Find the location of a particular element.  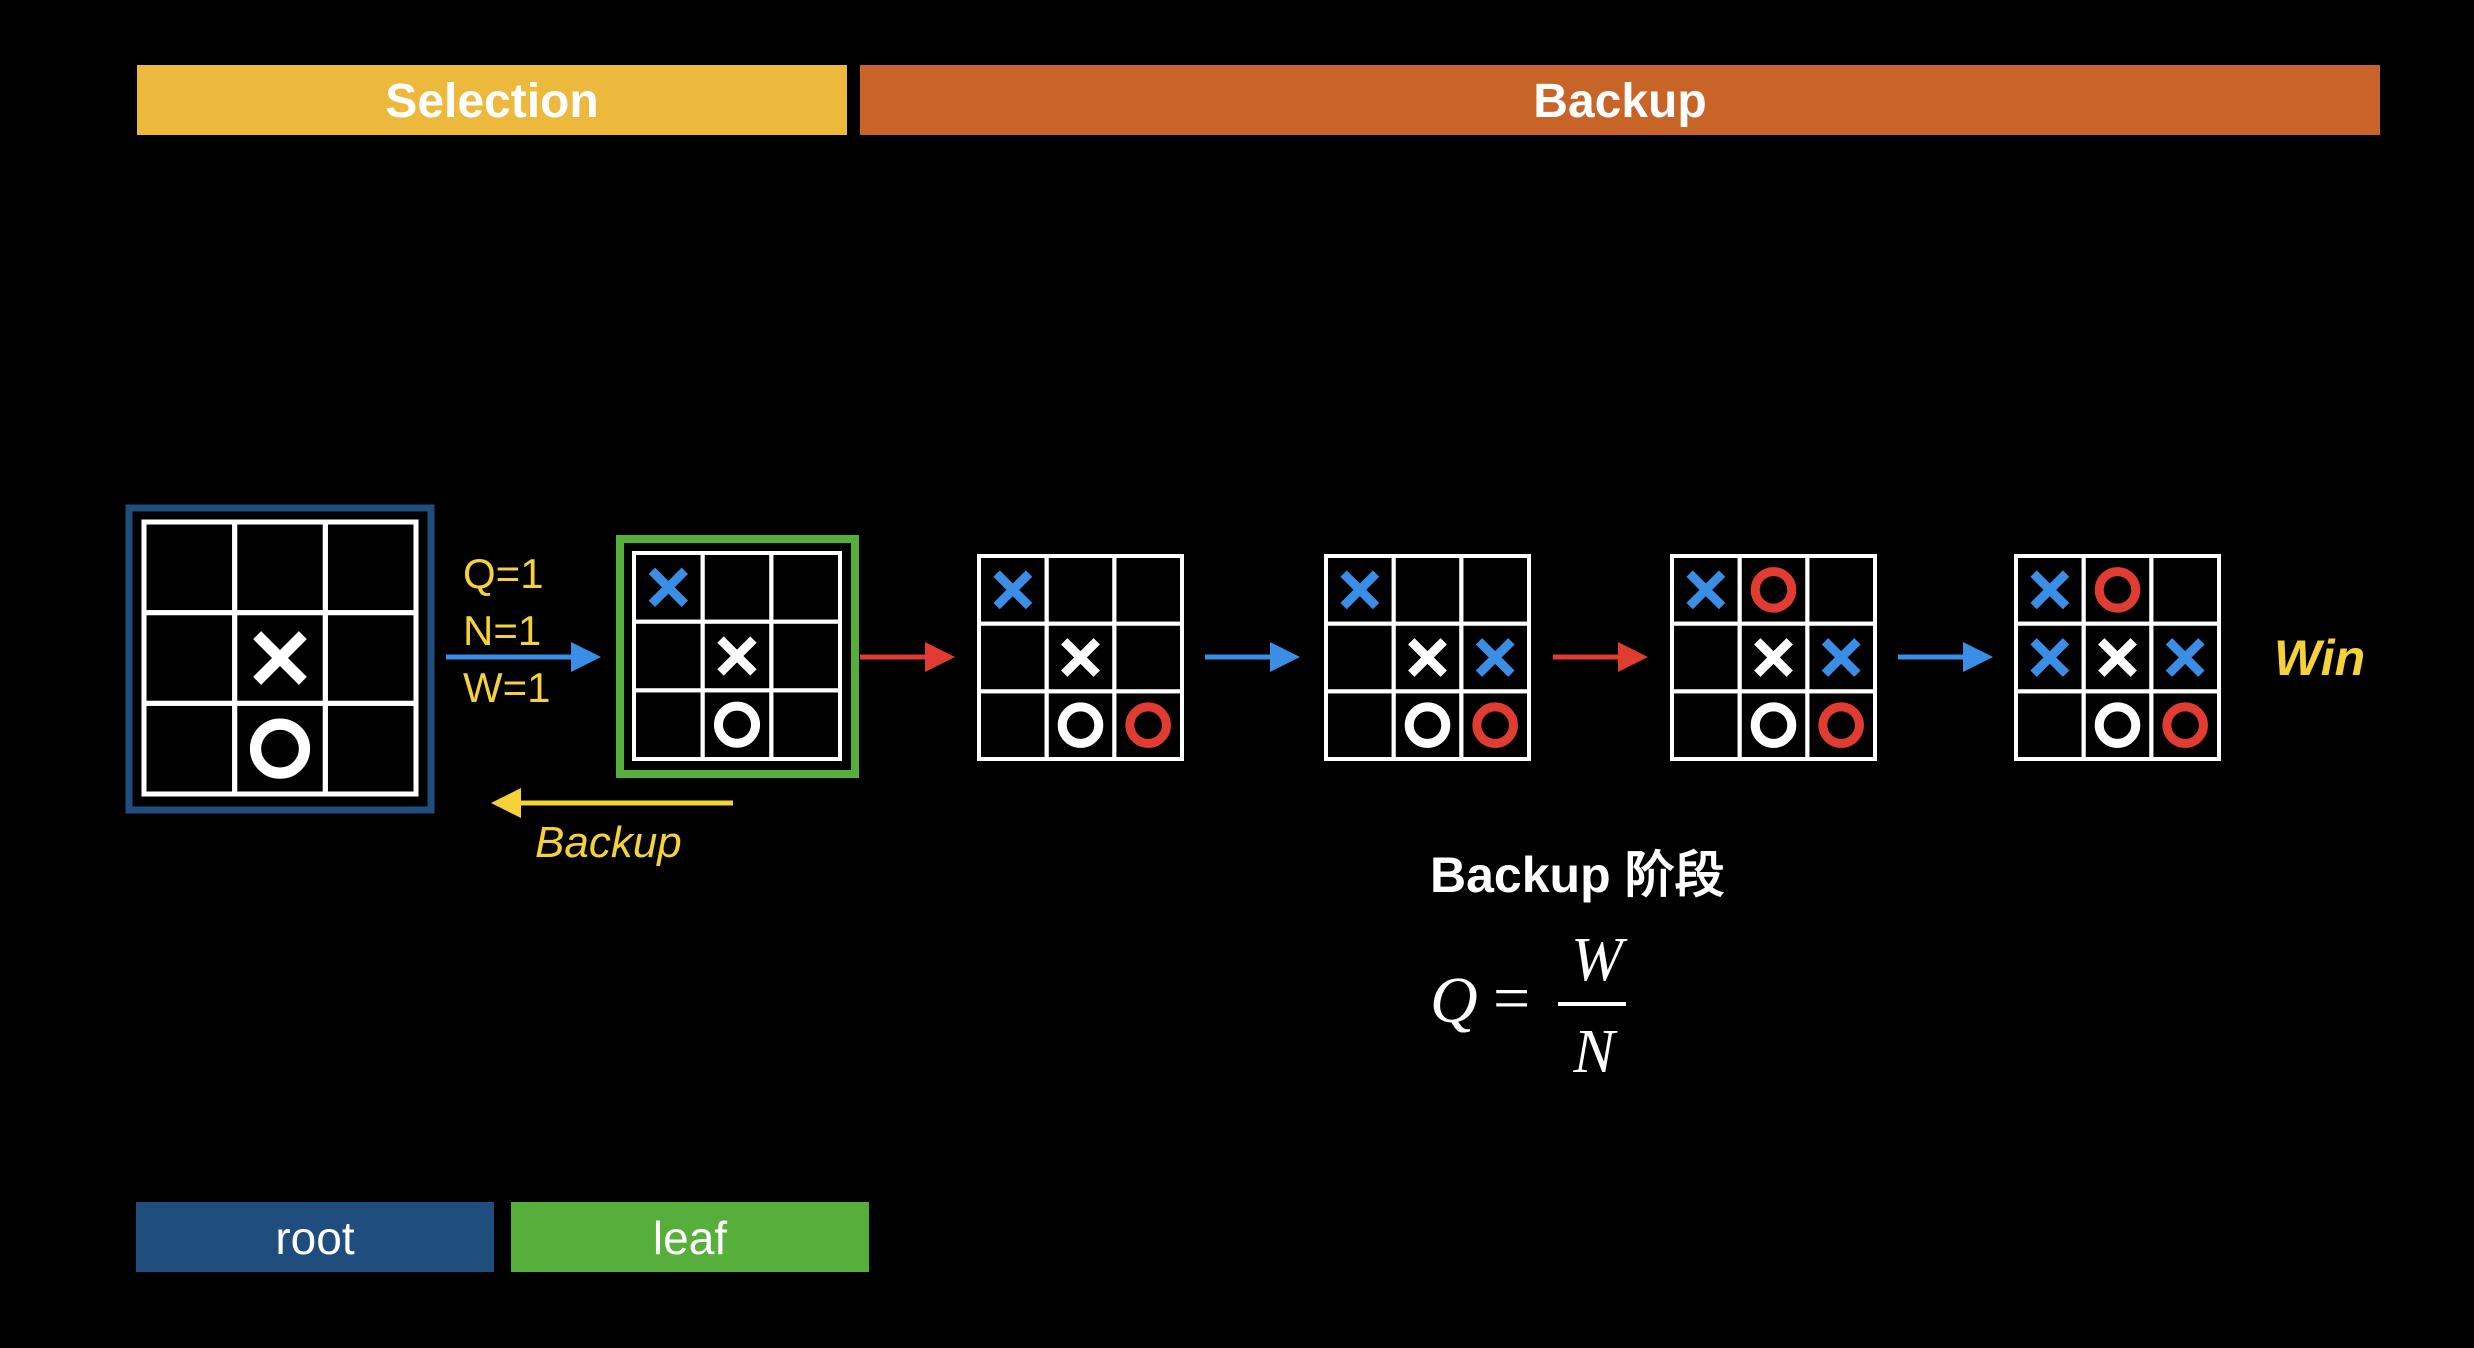

selection-banner: Selection is located at coordinates (492, 100).